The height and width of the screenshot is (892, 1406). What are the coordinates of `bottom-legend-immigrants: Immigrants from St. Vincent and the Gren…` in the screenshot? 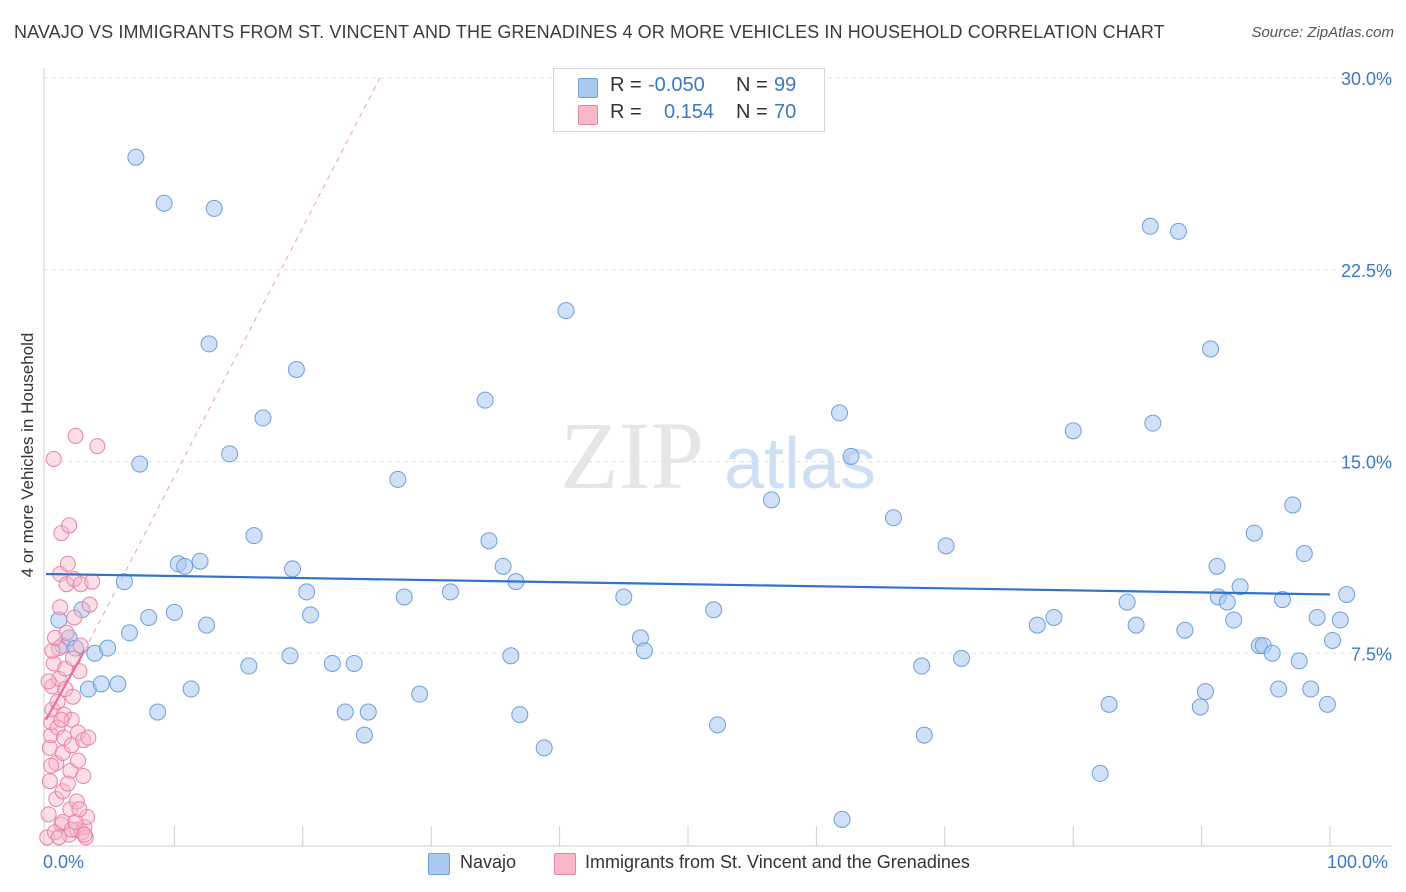 It's located at (777, 862).